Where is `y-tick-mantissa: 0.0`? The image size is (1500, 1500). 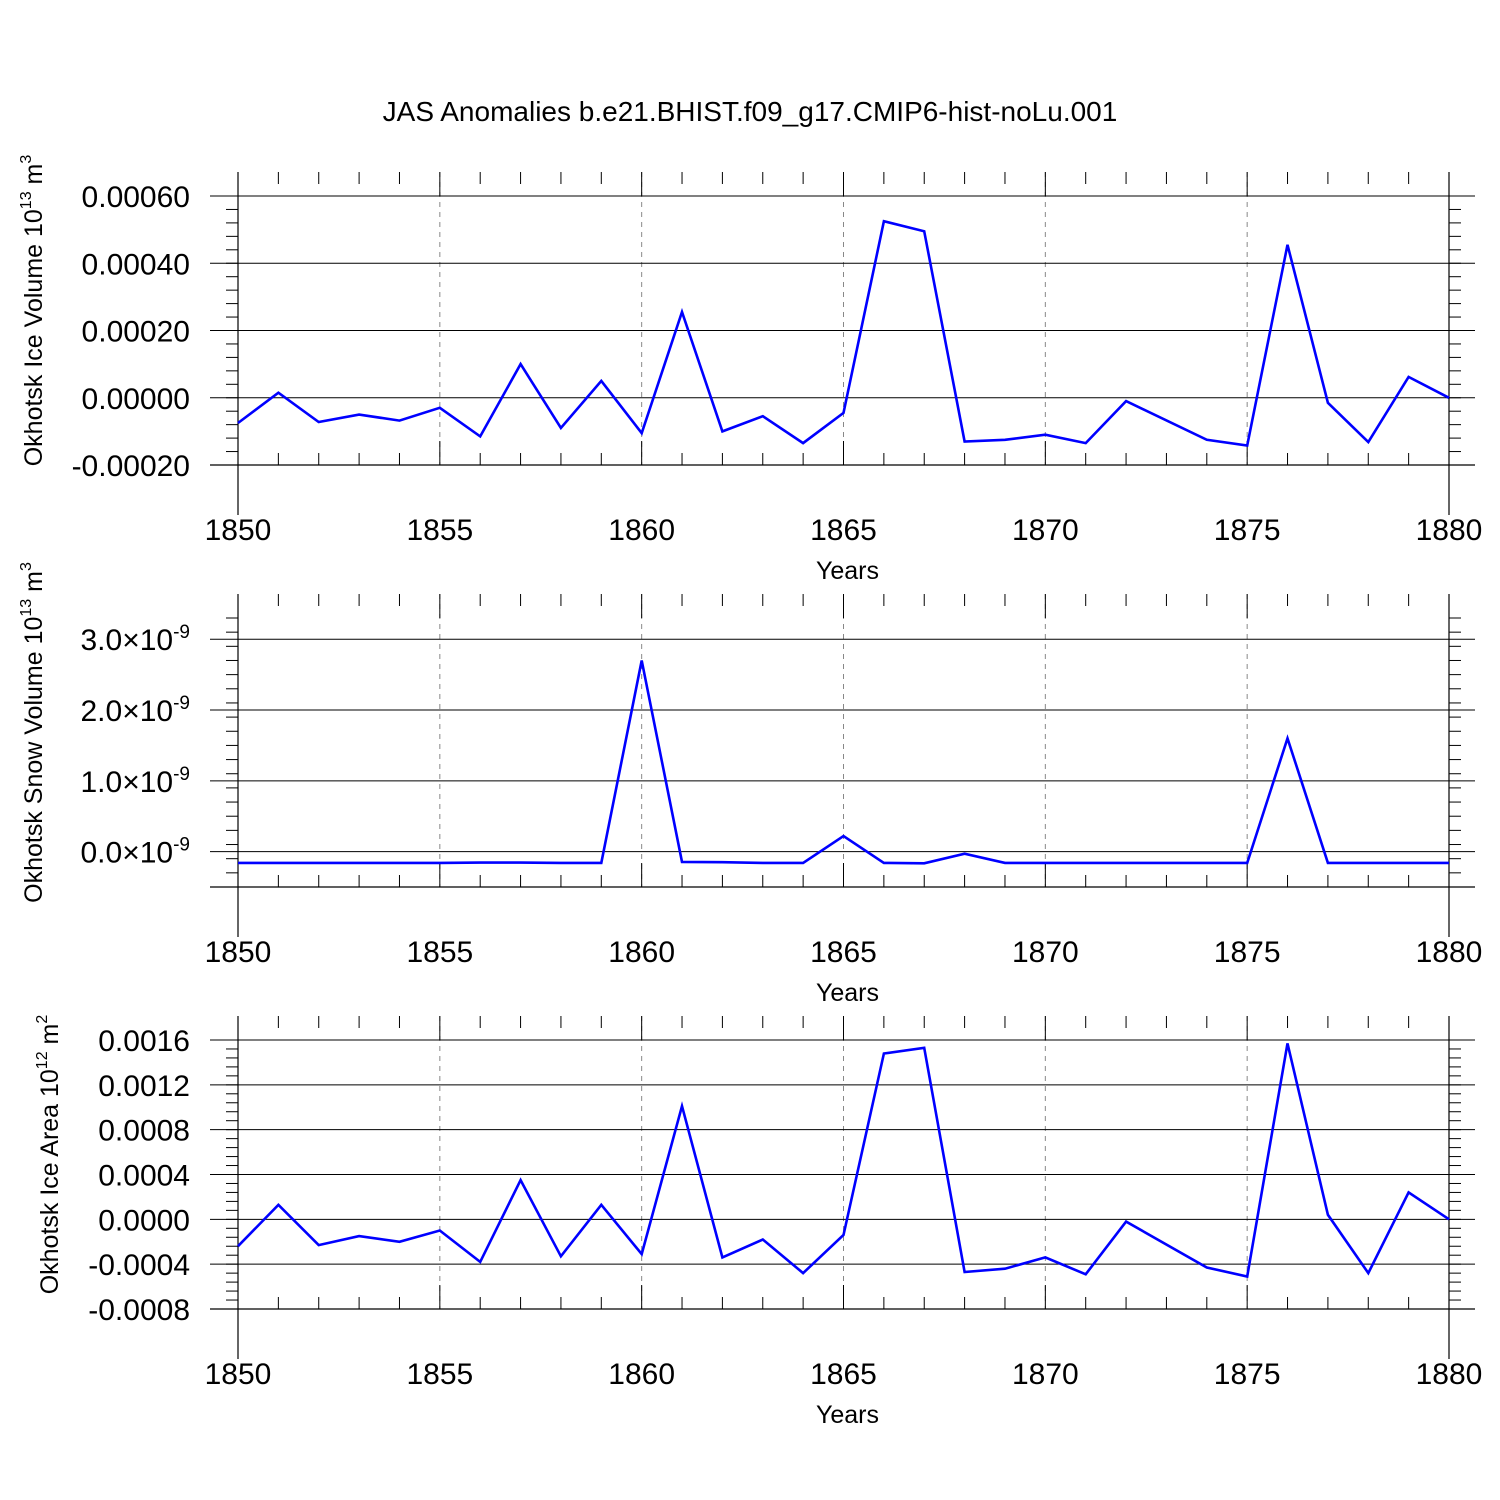 y-tick-mantissa: 0.0 is located at coordinates (101, 853).